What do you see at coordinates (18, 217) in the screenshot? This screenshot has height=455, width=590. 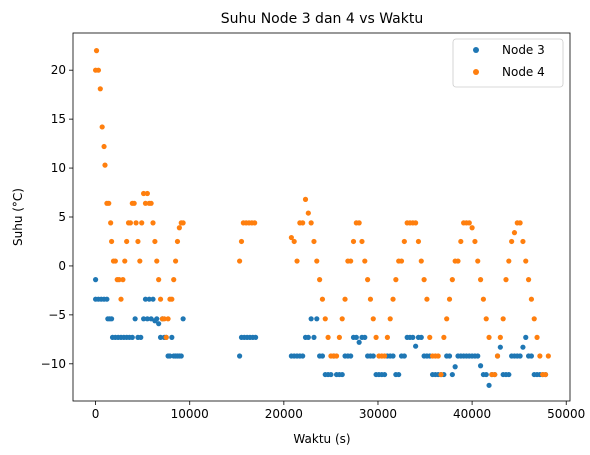 I see `y-axis-label: Suhu (°C)` at bounding box center [18, 217].